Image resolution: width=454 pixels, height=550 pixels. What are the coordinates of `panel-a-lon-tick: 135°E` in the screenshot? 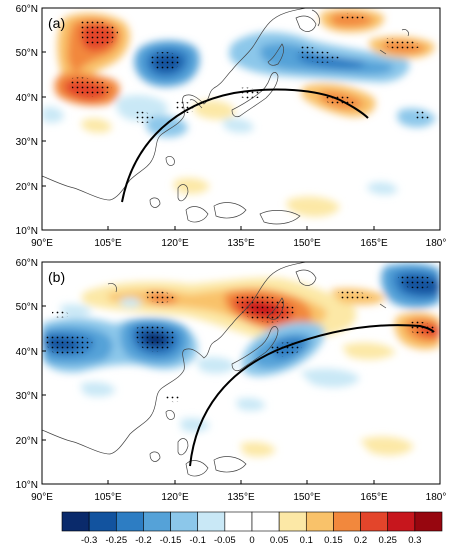 It's located at (241, 243).